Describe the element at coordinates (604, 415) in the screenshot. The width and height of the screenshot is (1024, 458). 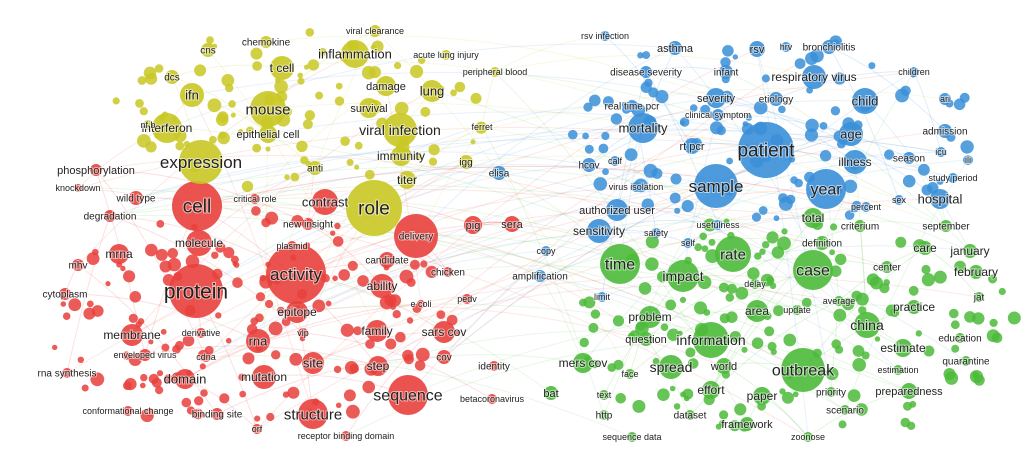
I see `node-bubble-http` at that location.